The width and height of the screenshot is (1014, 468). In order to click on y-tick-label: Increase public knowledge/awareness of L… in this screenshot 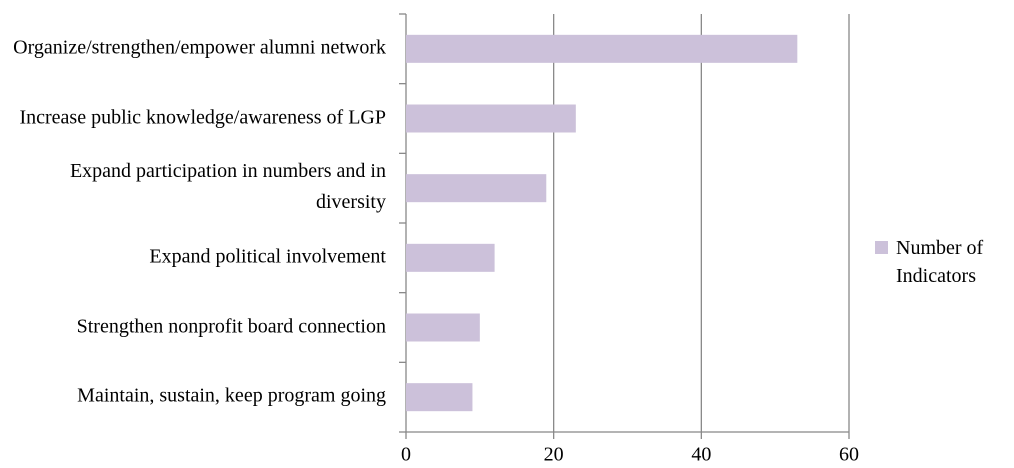, I will do `click(202, 117)`.